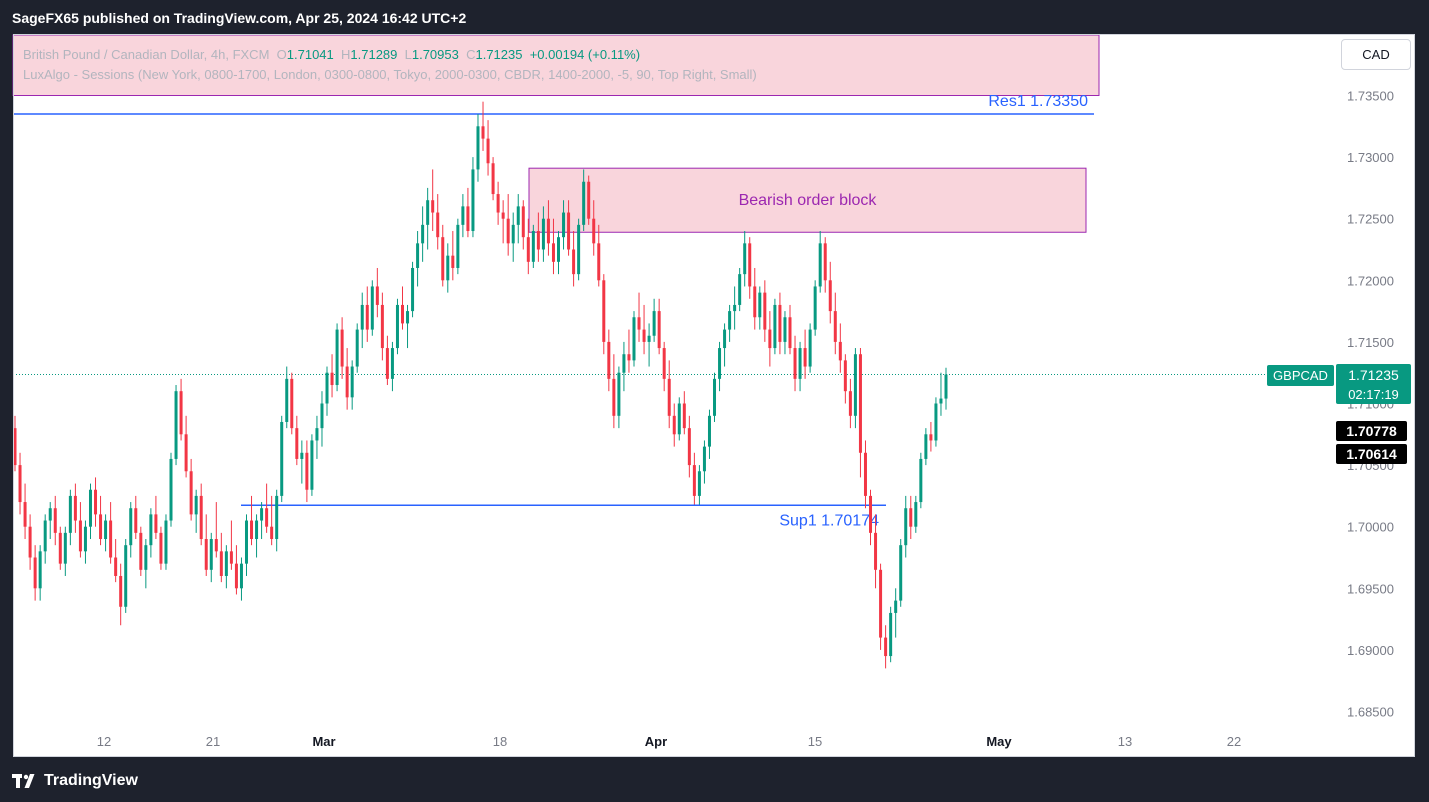  I want to click on price-marker: 1.70778, so click(1371, 431).